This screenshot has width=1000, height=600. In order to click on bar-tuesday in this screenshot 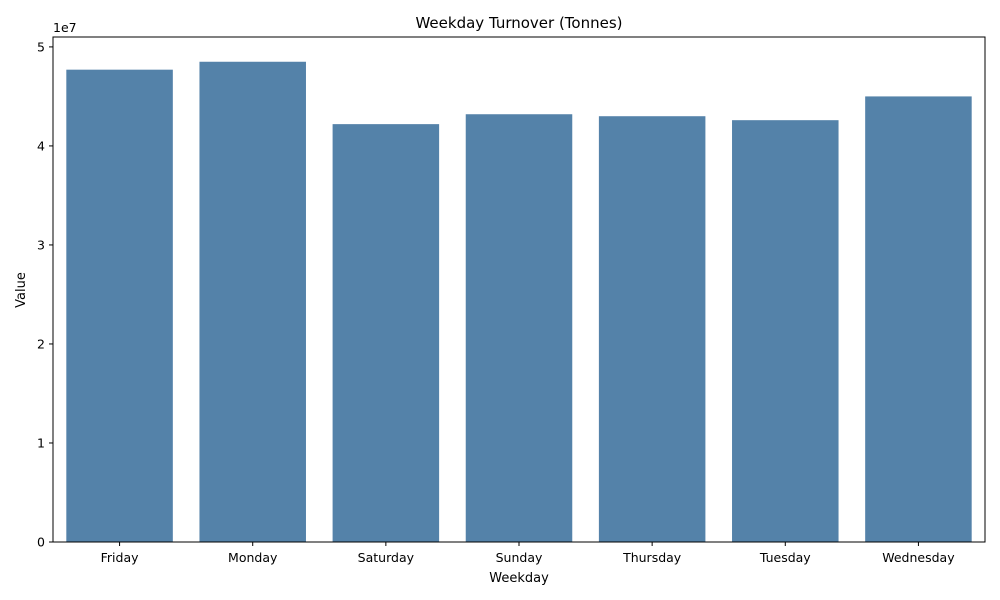, I will do `click(785, 331)`.